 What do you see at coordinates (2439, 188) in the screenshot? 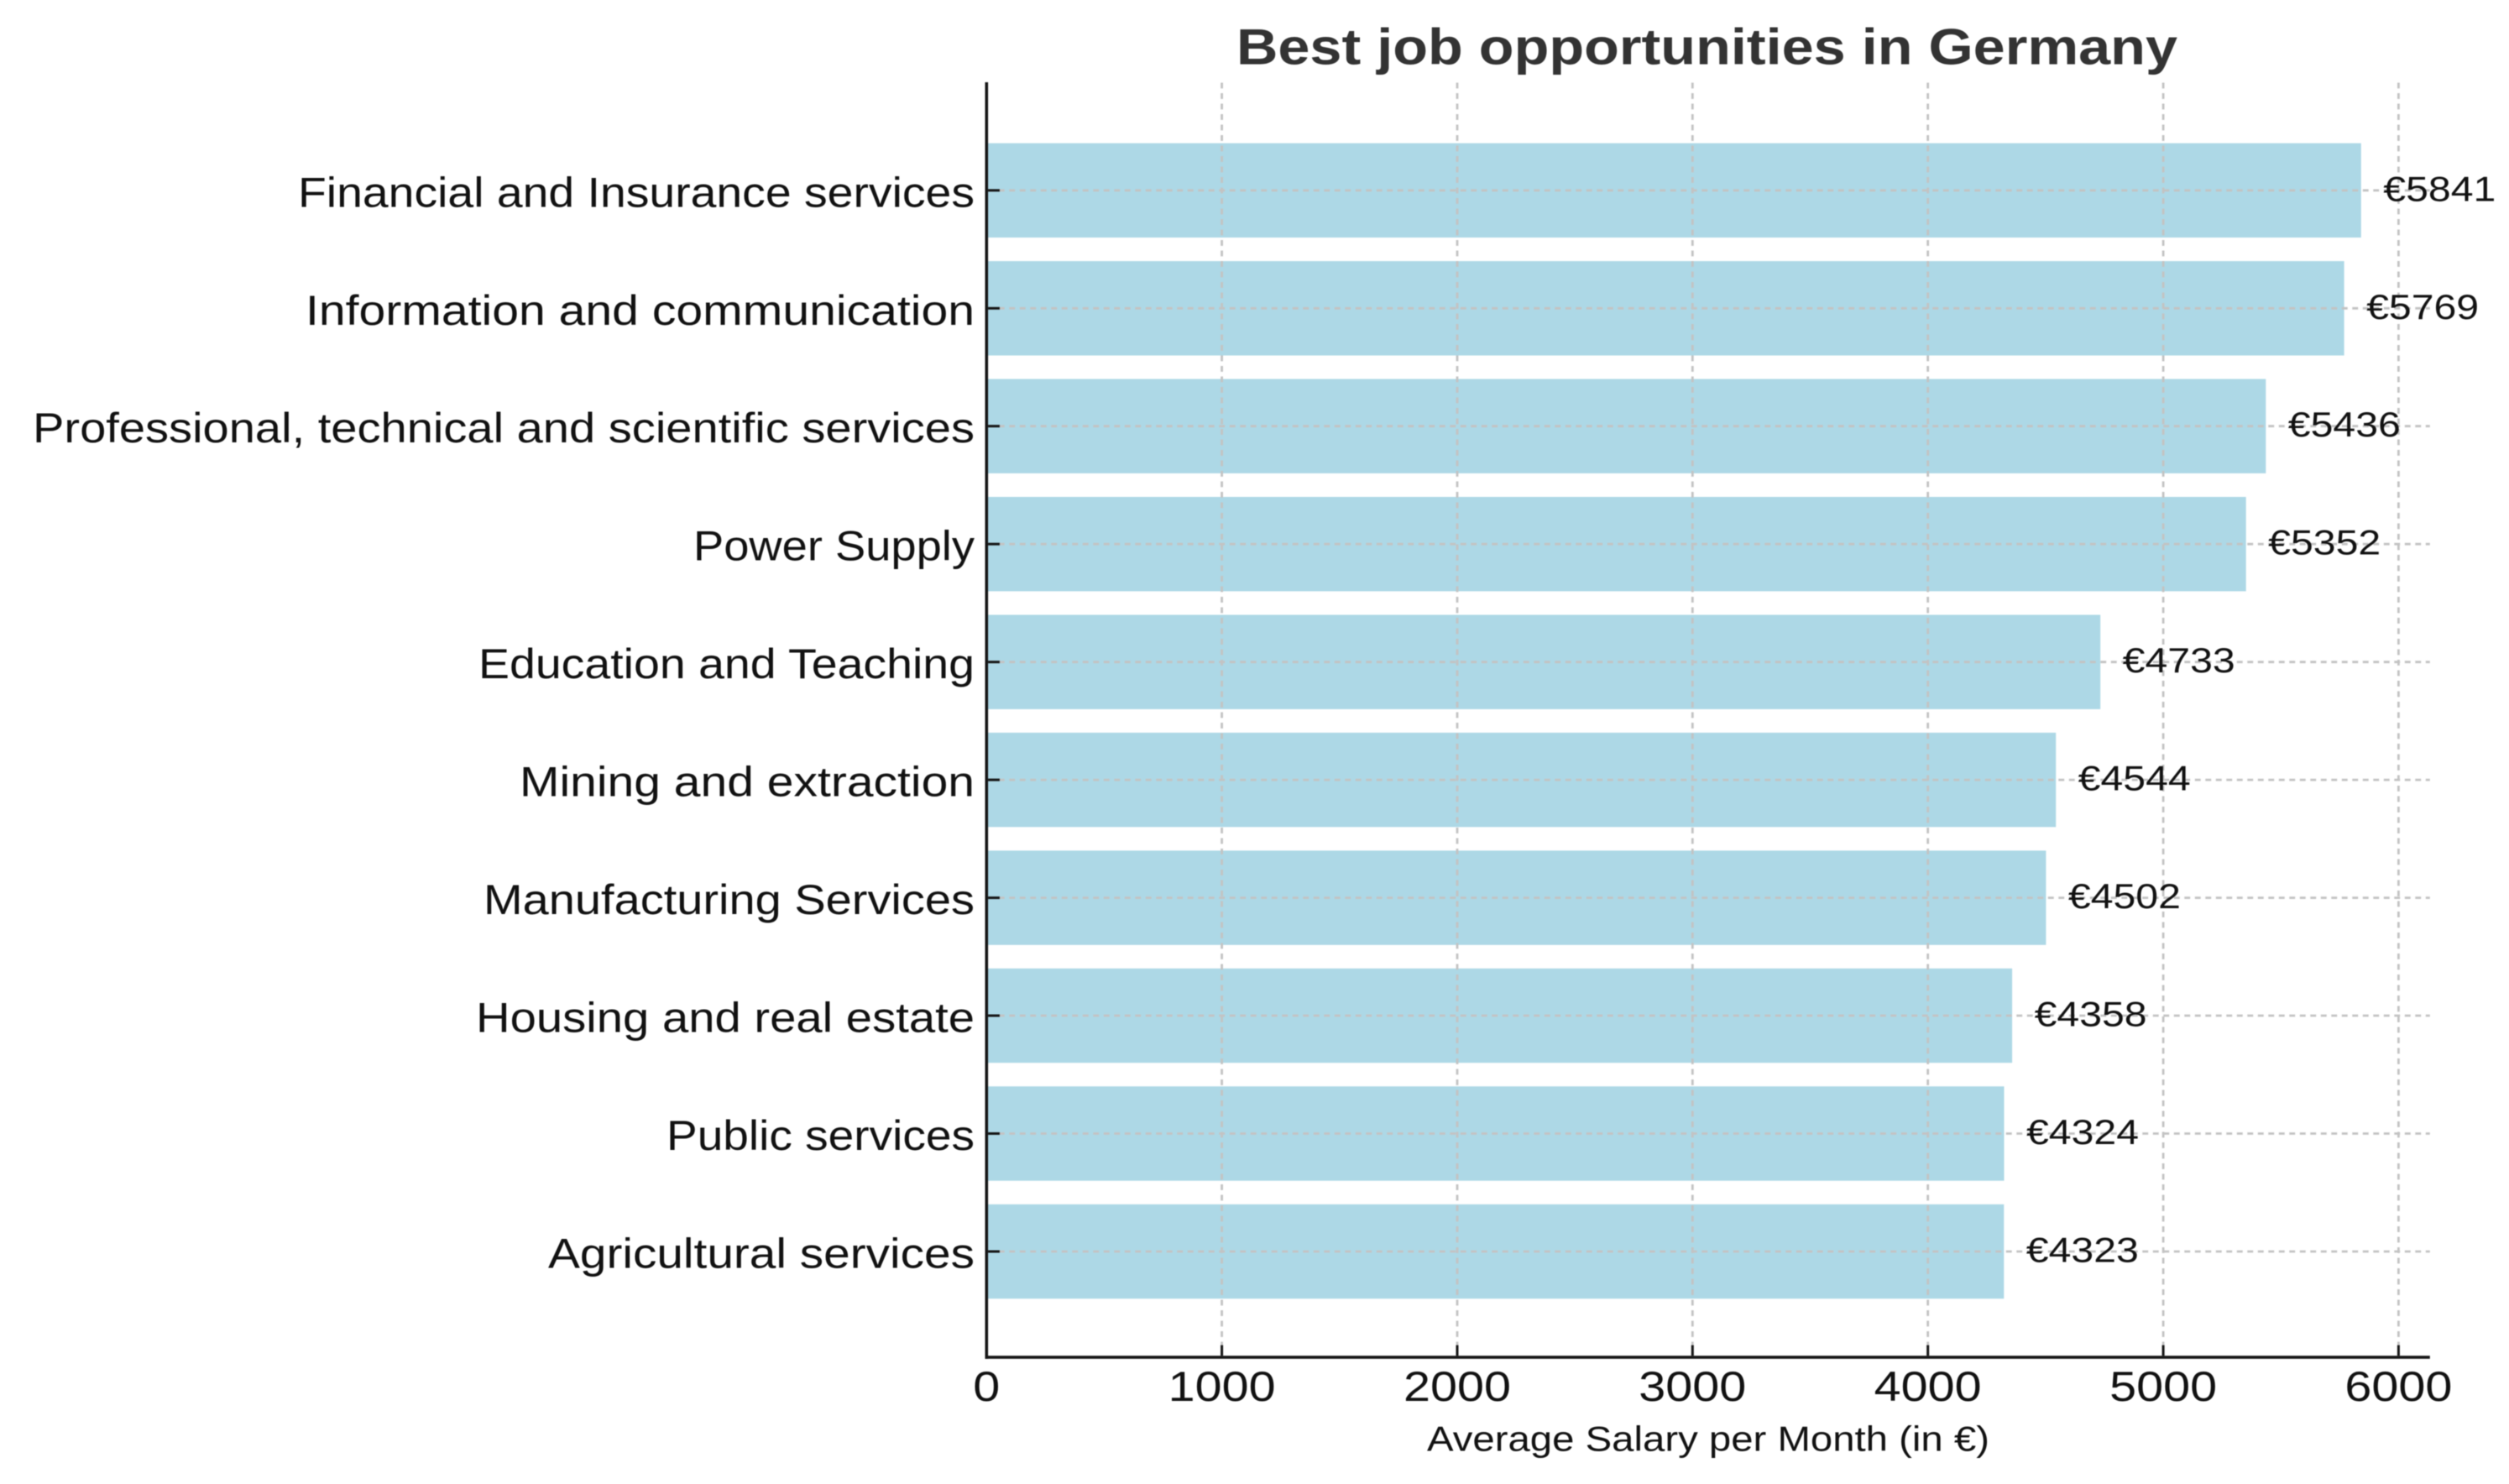
I see `svg-text: €5841` at bounding box center [2439, 188].